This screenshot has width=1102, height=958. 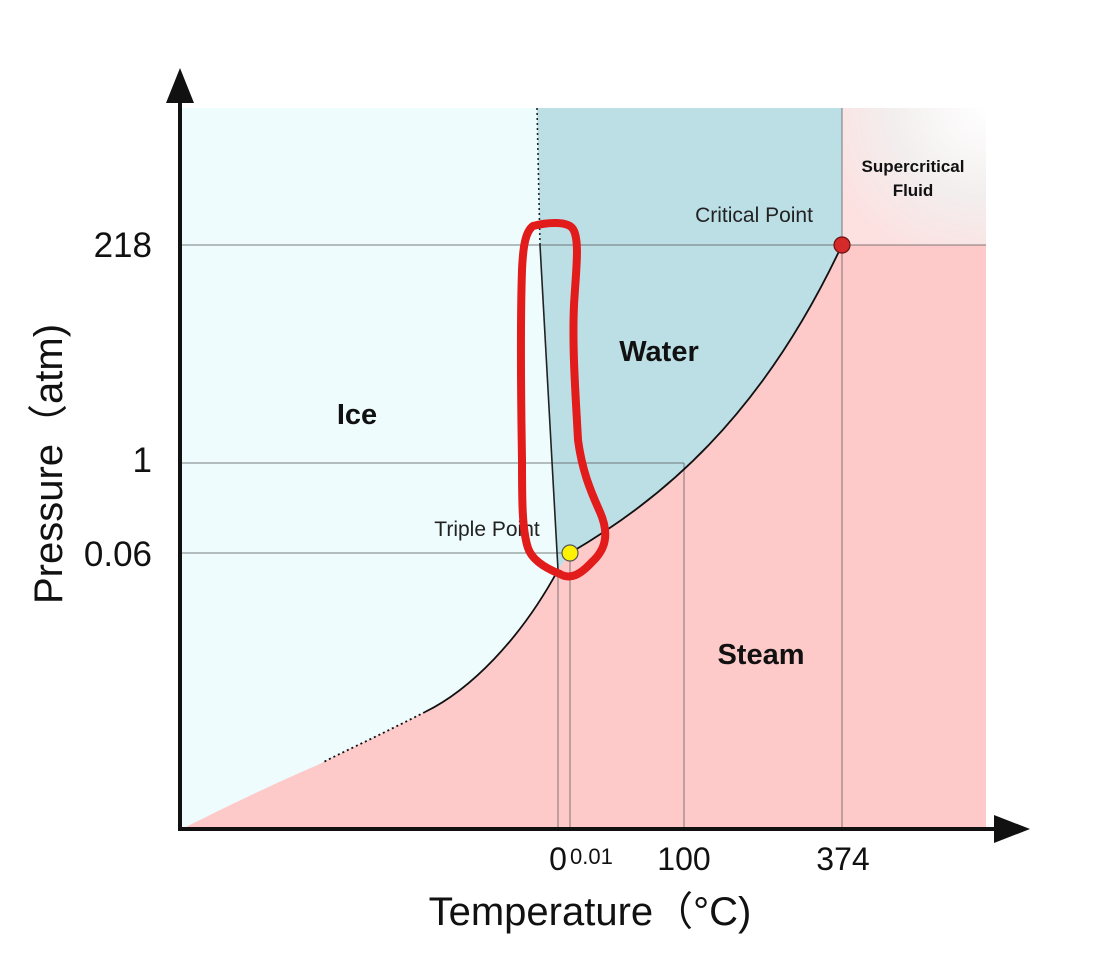 What do you see at coordinates (49, 464) in the screenshot?
I see `y-axis-title: Pressure（atm)` at bounding box center [49, 464].